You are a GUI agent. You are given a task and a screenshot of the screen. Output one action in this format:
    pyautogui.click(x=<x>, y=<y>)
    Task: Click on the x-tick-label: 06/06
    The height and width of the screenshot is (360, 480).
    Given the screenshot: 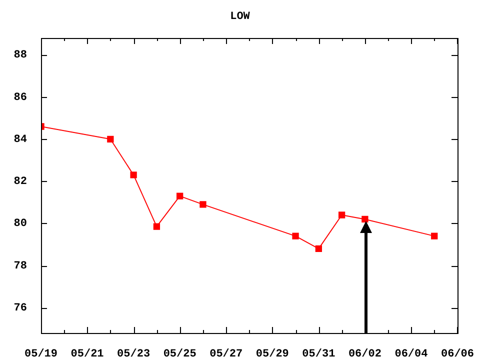 What is the action you would take?
    pyautogui.click(x=457, y=354)
    